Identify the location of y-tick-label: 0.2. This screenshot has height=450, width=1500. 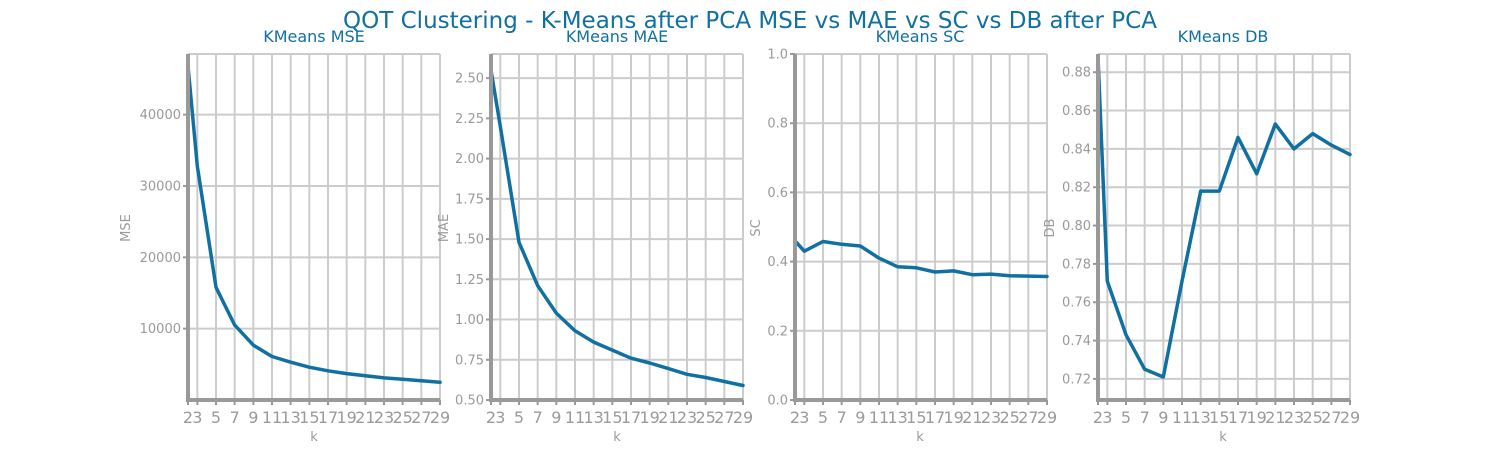
(777, 331).